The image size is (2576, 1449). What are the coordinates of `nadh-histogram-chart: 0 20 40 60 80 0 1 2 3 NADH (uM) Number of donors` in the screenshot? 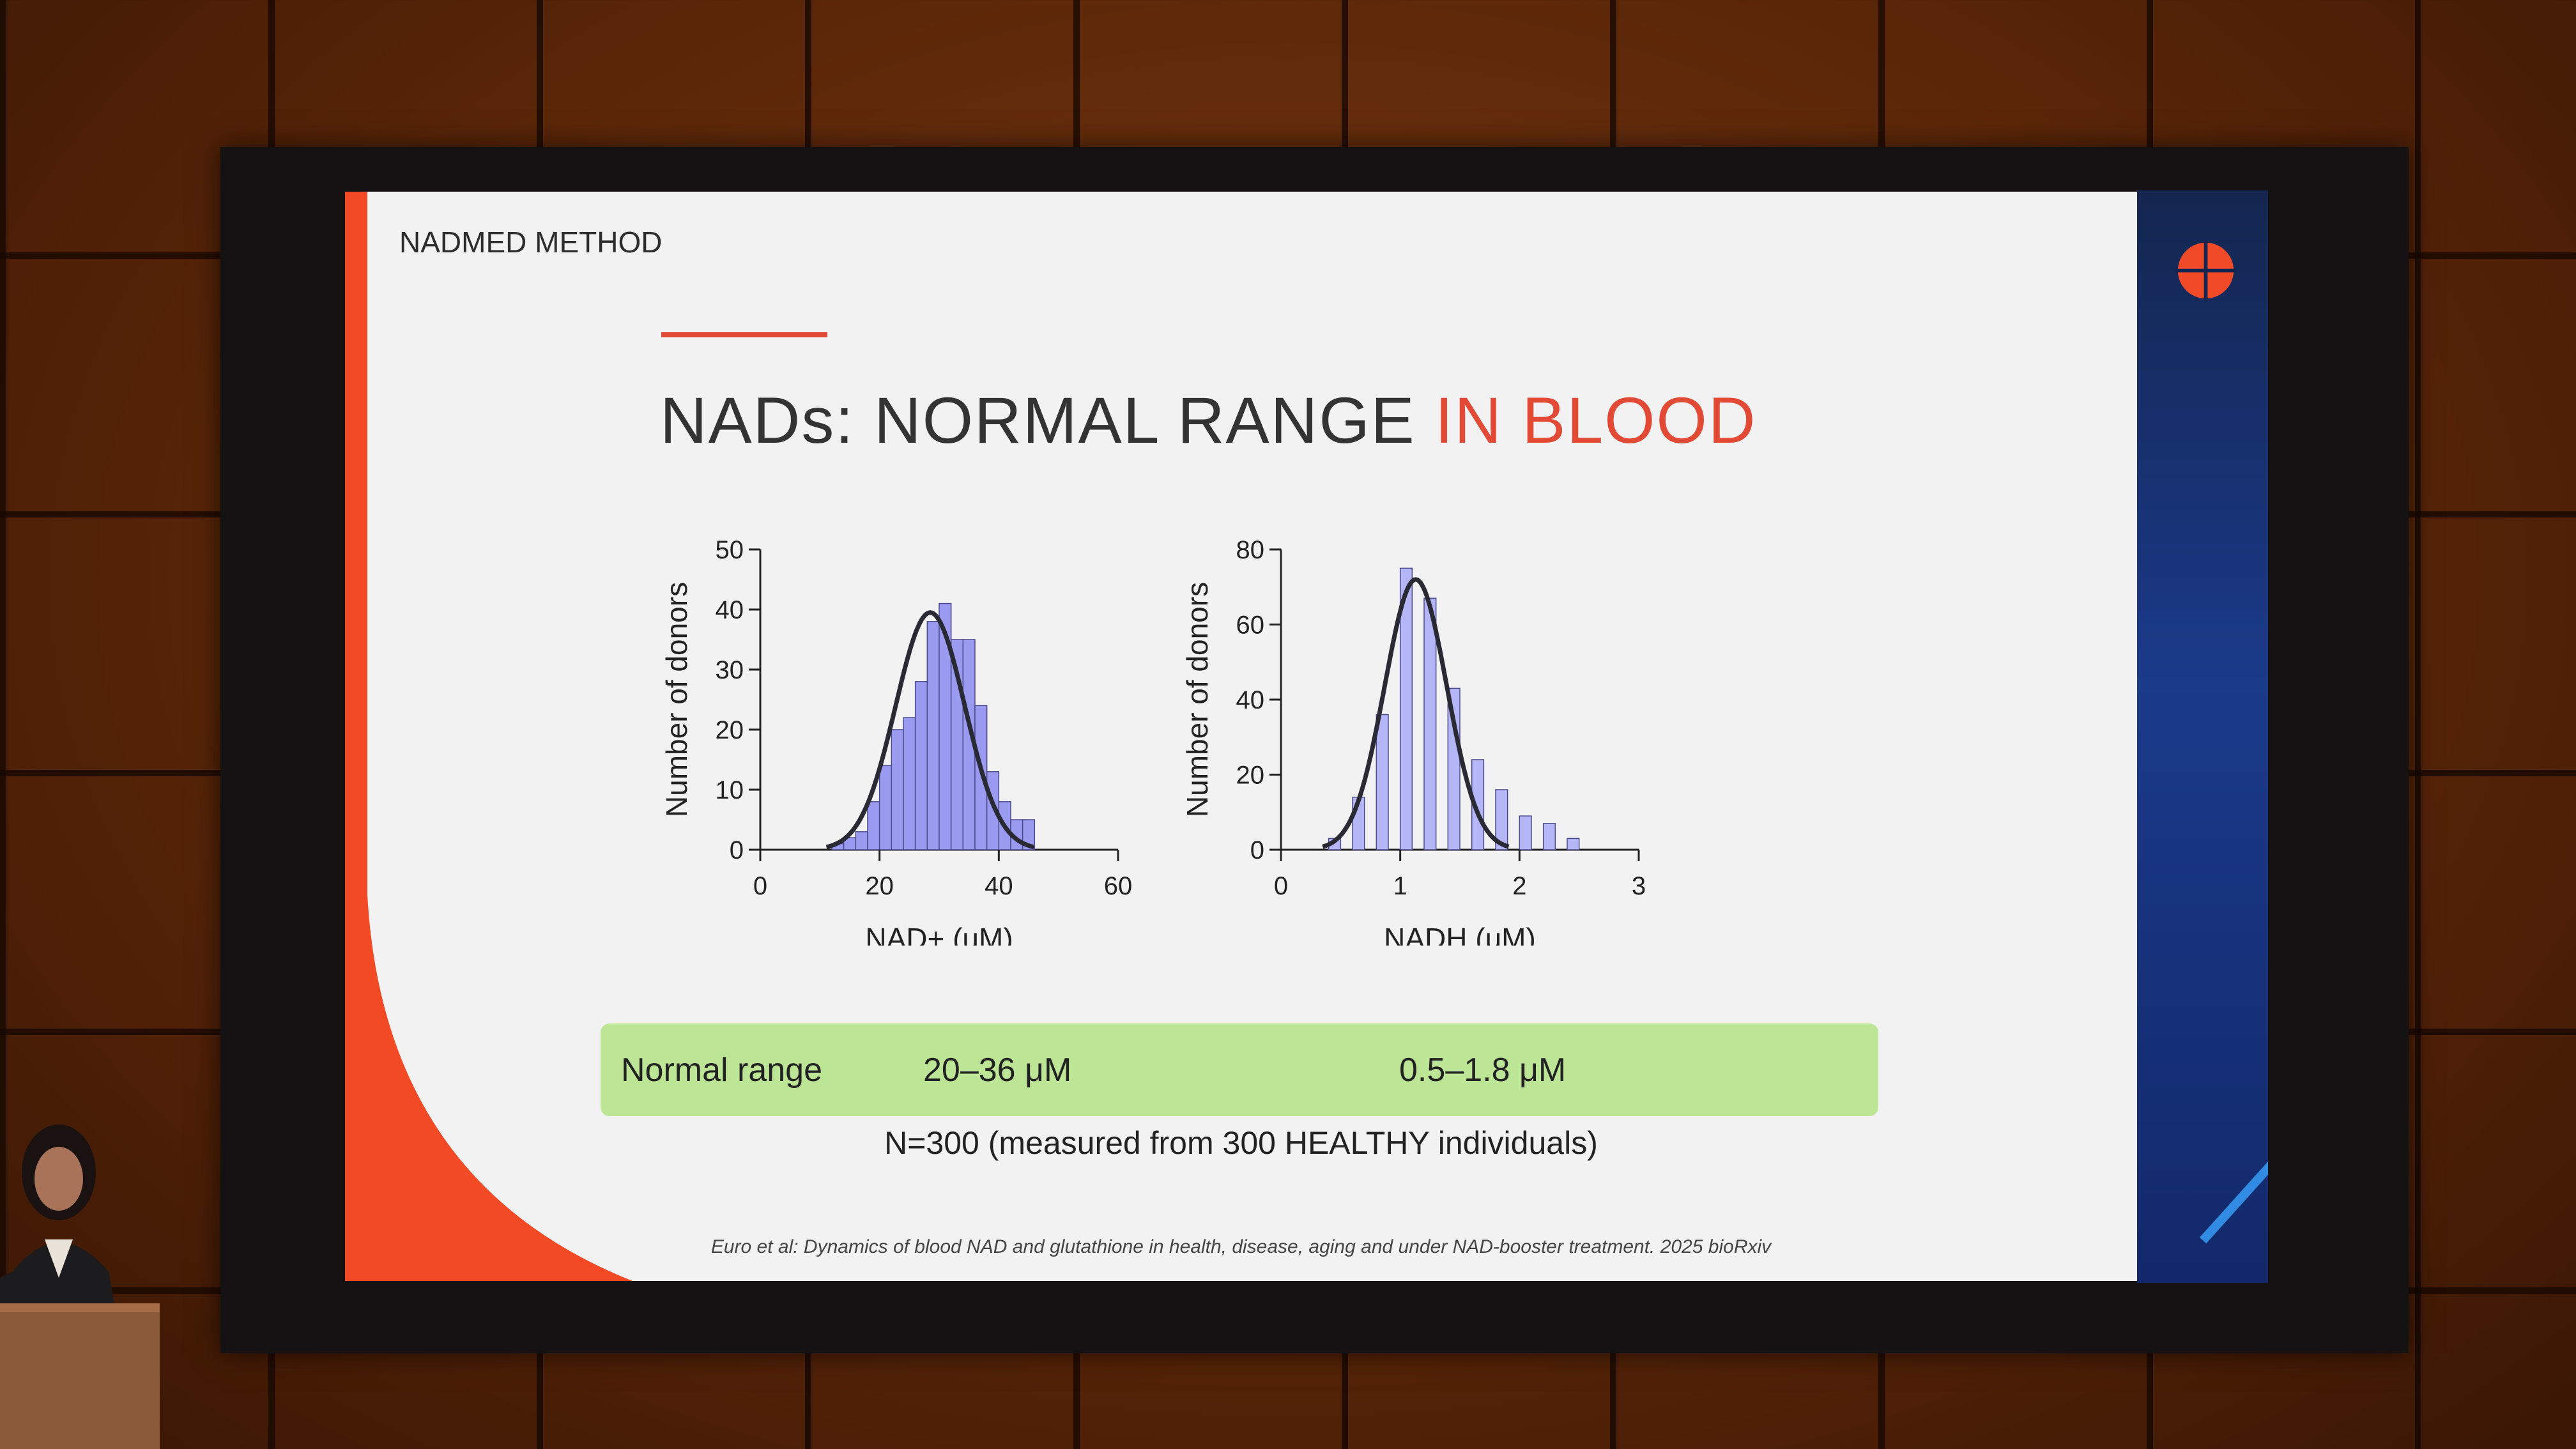 It's located at (1413, 741).